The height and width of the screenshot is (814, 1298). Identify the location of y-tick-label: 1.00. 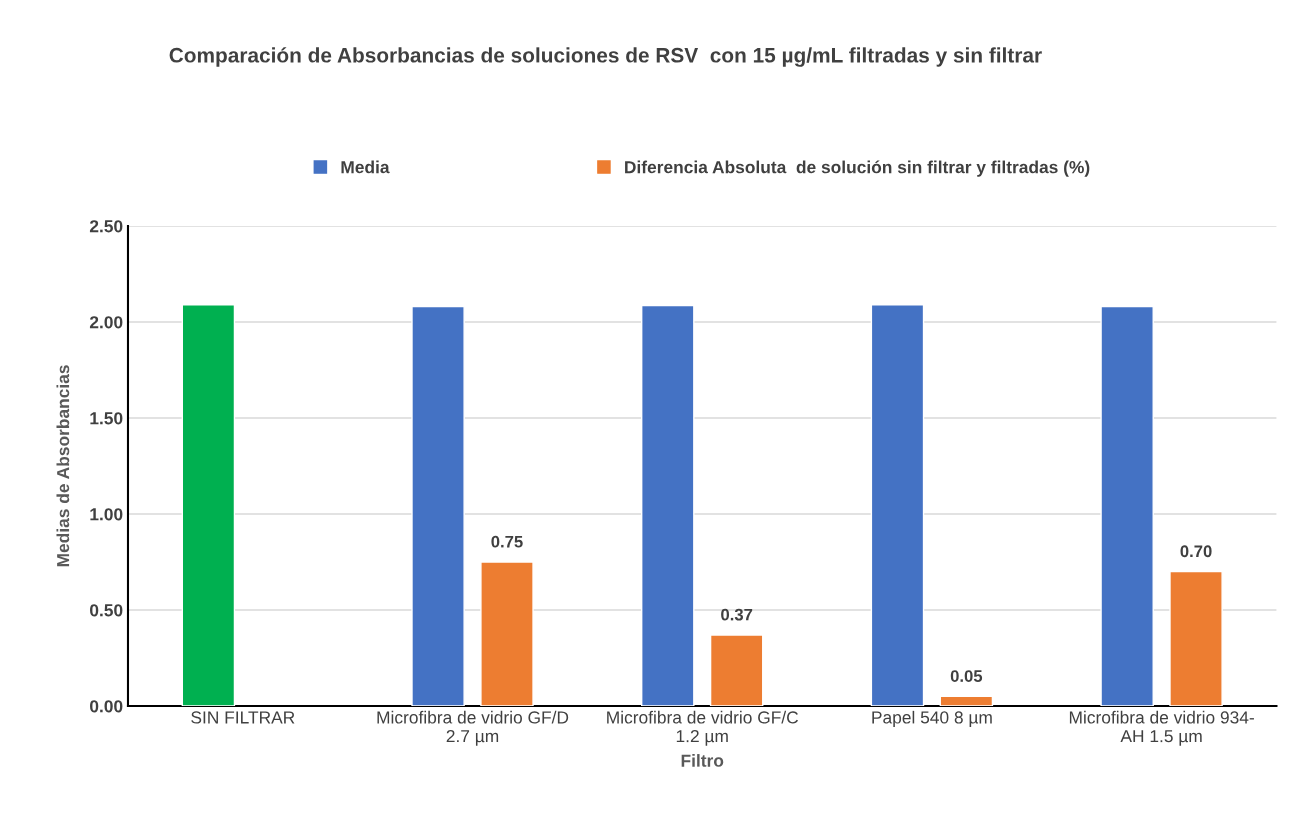
(106, 514).